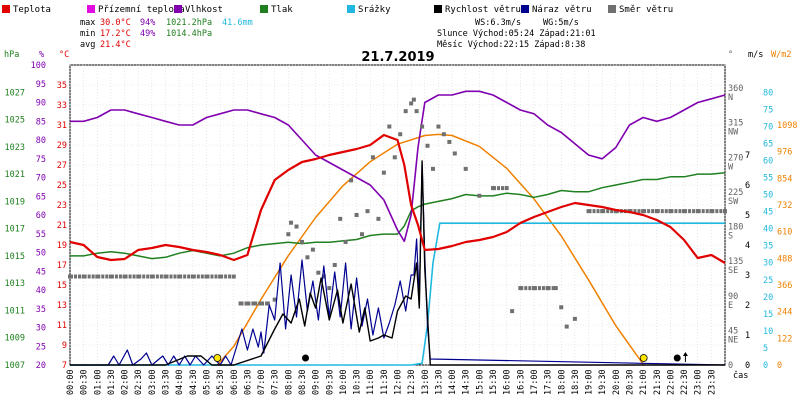 The width and height of the screenshot is (800, 400). What do you see at coordinates (91, 9) in the screenshot?
I see `legend-swatch-prizemni-teplota` at bounding box center [91, 9].